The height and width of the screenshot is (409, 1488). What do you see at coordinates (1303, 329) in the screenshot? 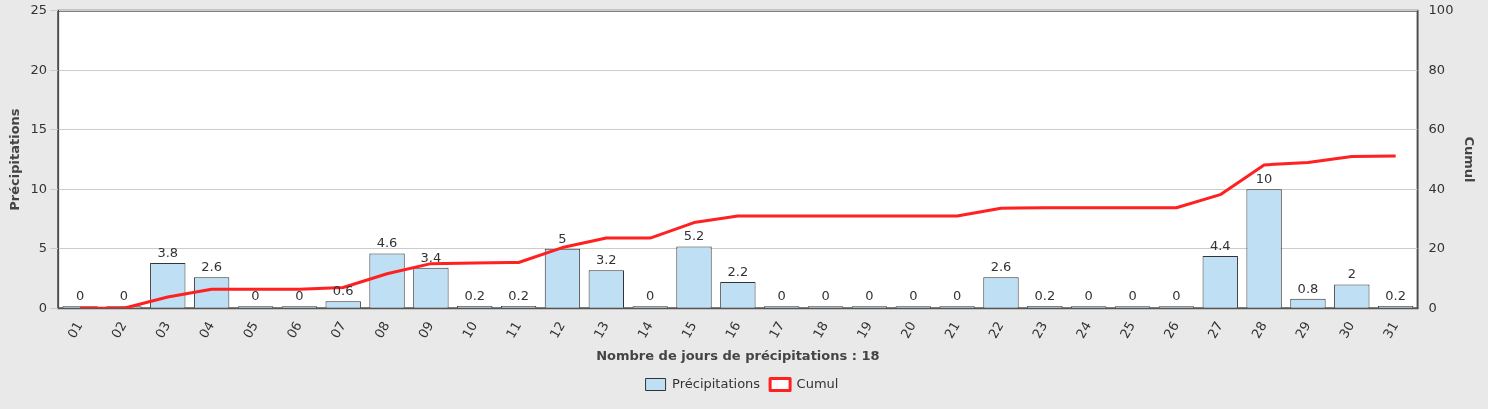
I see `x-tick-label: 29` at bounding box center [1303, 329].